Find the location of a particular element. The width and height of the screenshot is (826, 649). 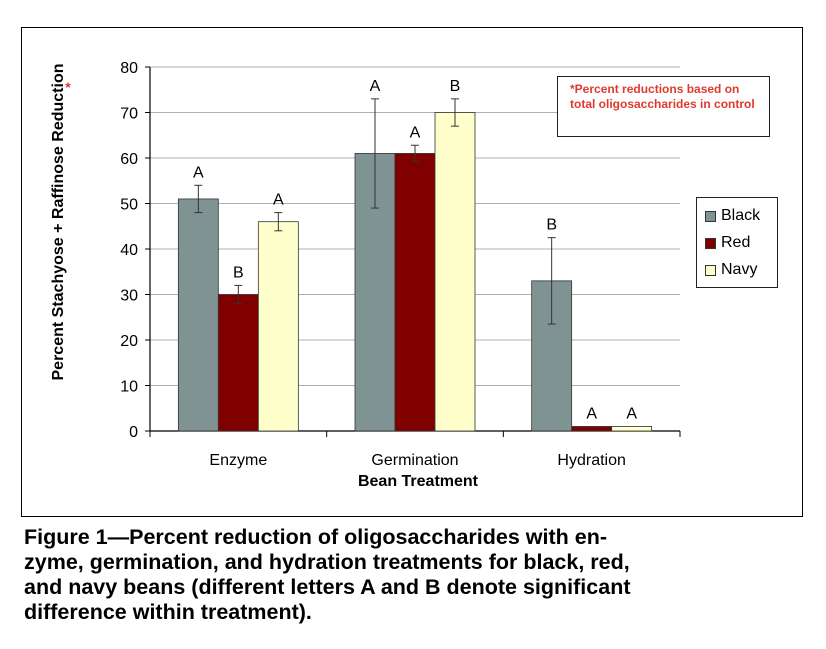

bar-red-hydration is located at coordinates (592, 429).